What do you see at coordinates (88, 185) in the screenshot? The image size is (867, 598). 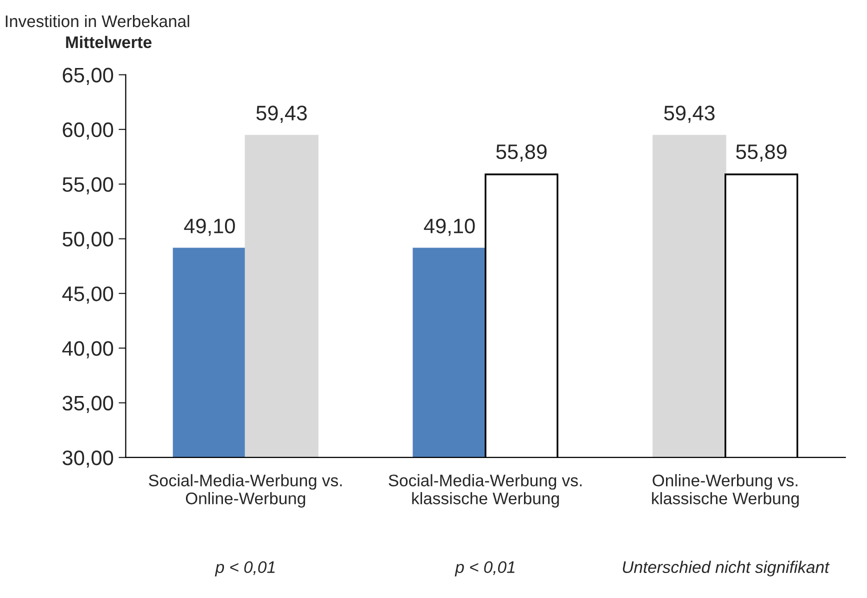 I see `y-tick-label: 55,00` at bounding box center [88, 185].